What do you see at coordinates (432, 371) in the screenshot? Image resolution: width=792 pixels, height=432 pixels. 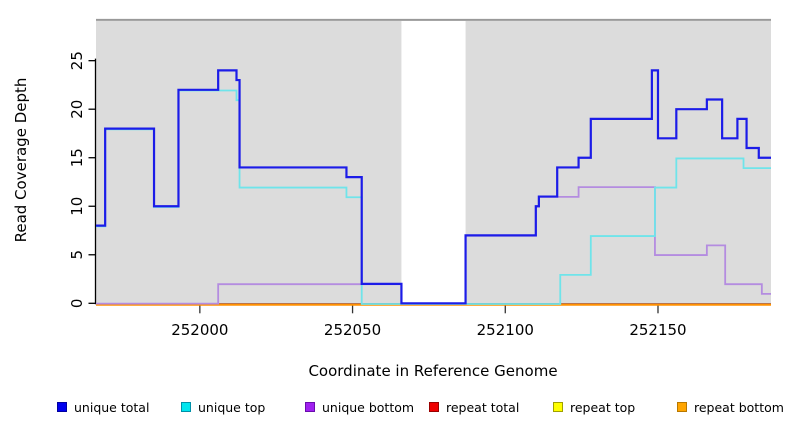 I see `x-axis-title: Coordinate in Reference Genome` at bounding box center [432, 371].